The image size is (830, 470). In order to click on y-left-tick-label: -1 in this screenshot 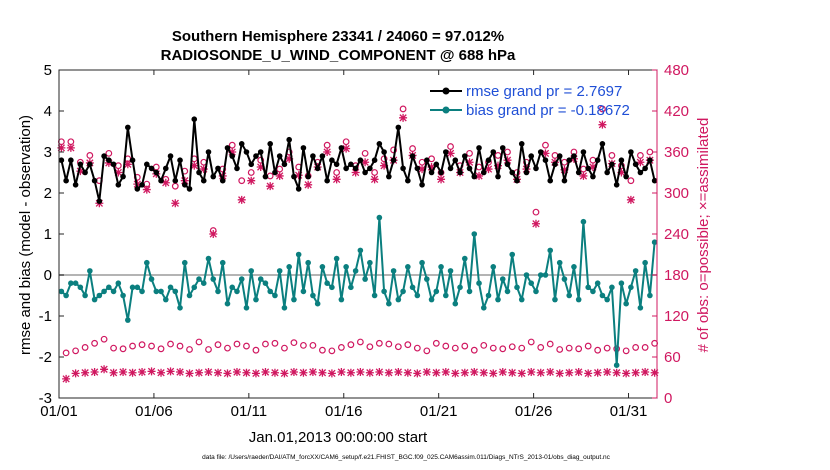, I will do `click(45, 316)`.